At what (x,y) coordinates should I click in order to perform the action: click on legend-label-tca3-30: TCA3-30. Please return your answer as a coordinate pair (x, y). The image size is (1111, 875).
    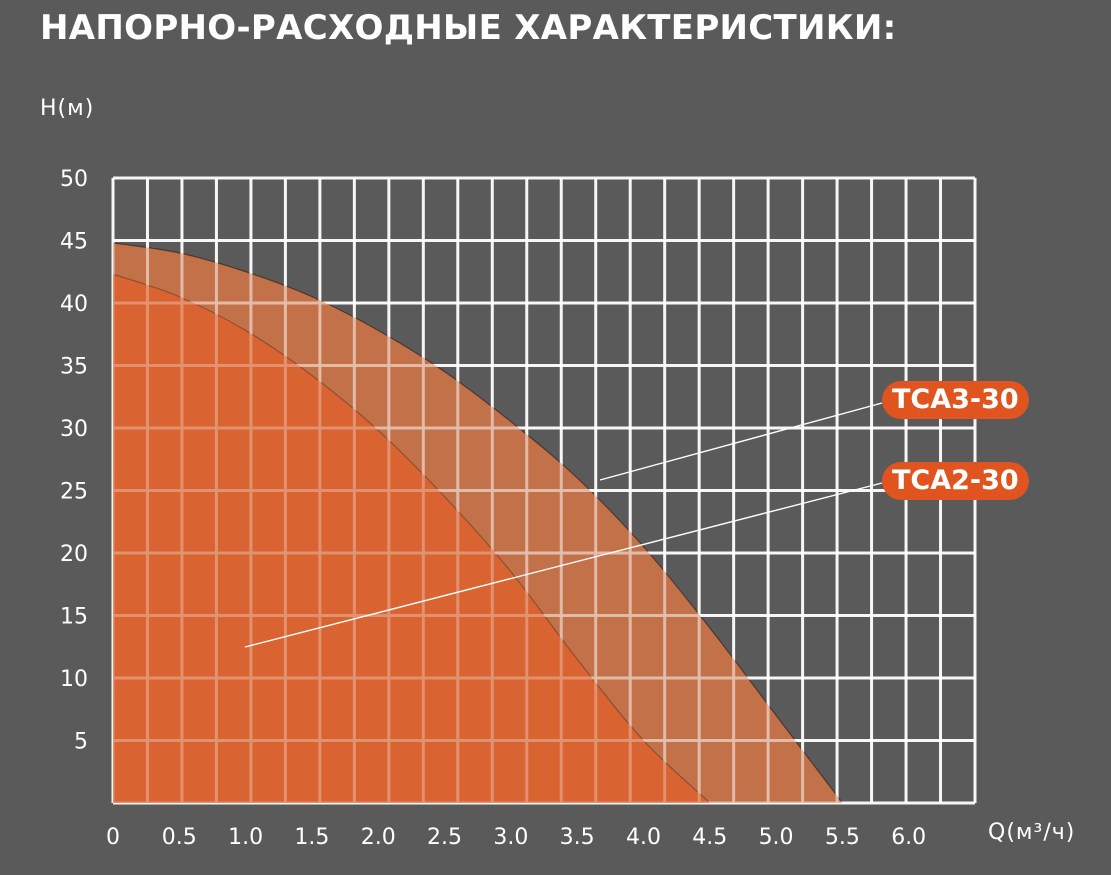
    Looking at the image, I should click on (955, 400).